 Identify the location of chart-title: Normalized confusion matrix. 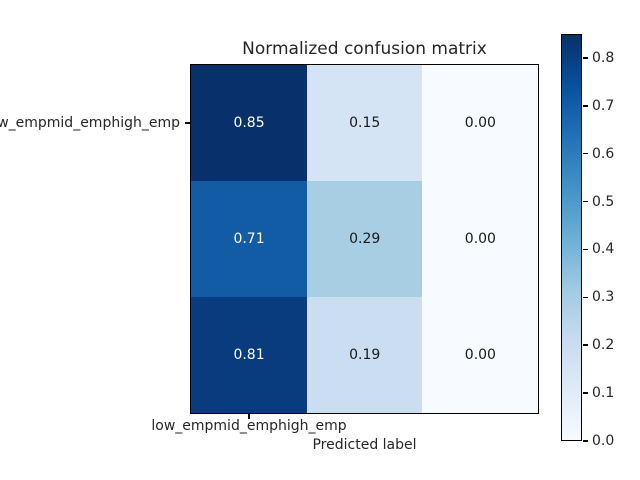
(364, 49).